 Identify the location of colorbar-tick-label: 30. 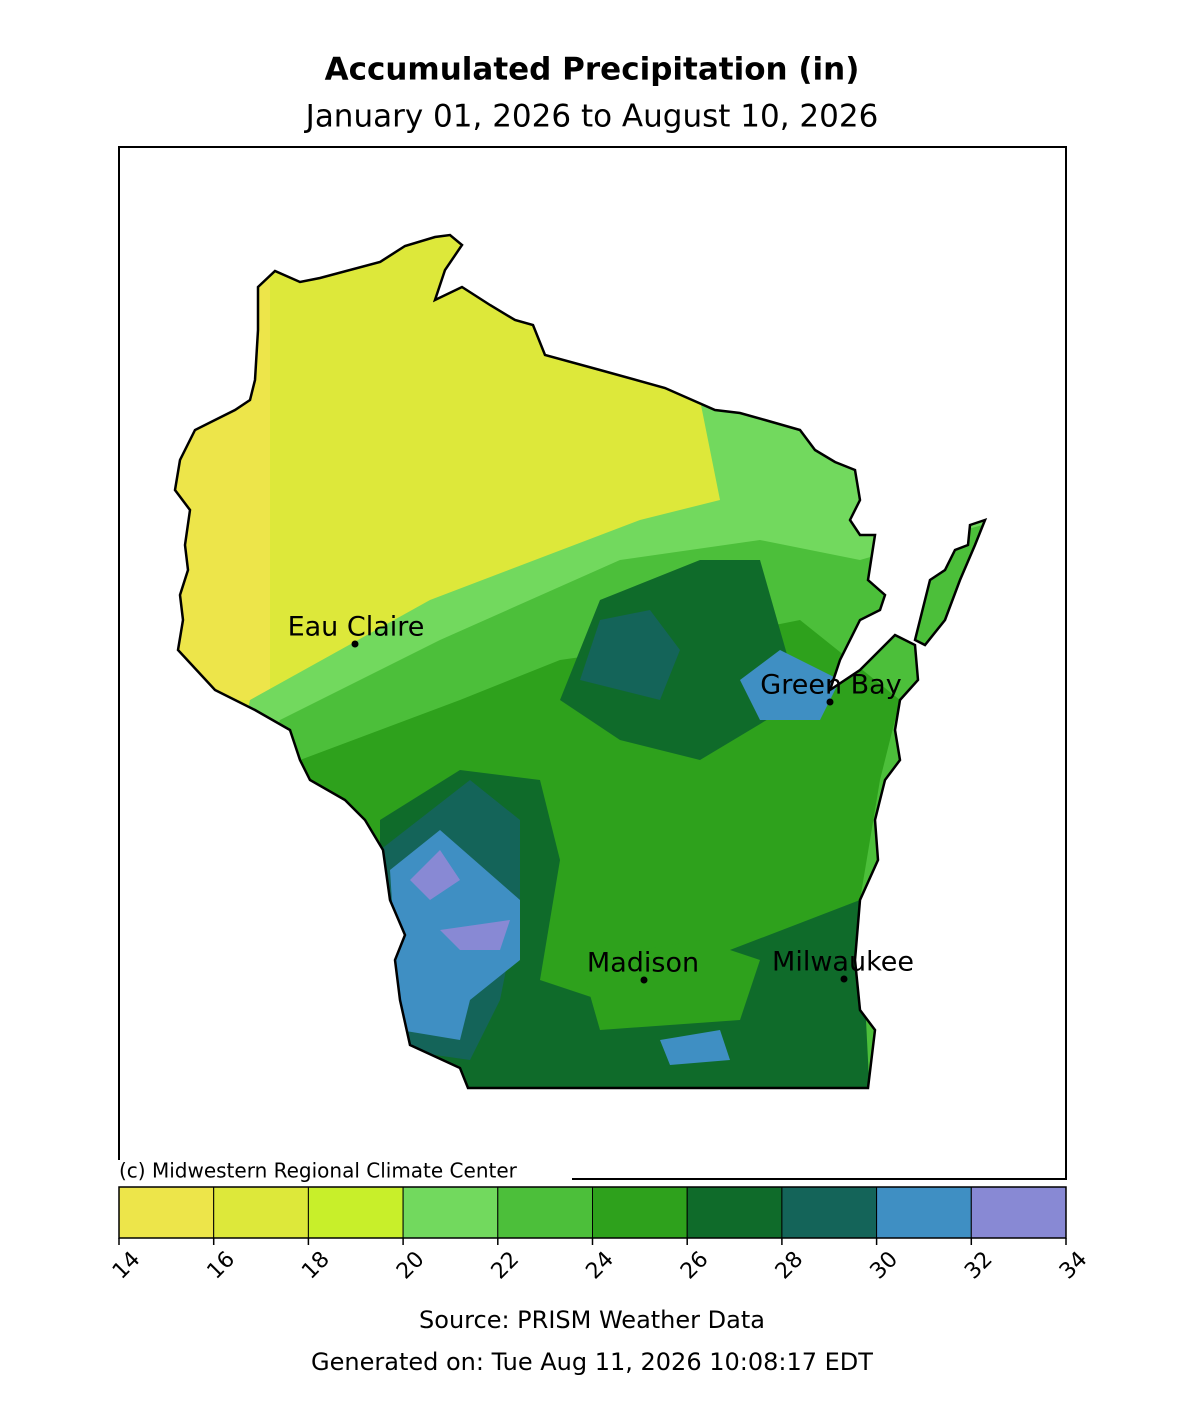
(884, 1265).